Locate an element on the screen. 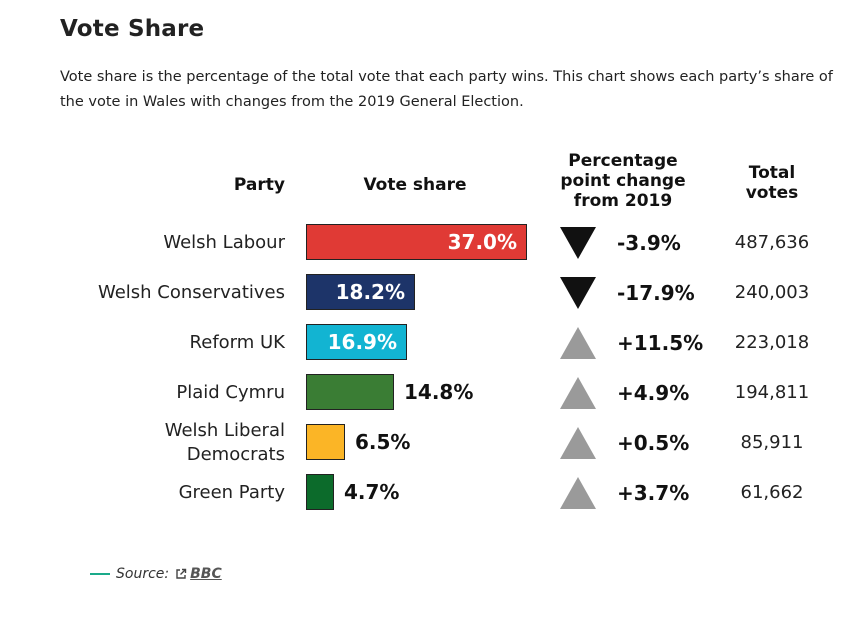  source-label: Source: is located at coordinates (143, 574).